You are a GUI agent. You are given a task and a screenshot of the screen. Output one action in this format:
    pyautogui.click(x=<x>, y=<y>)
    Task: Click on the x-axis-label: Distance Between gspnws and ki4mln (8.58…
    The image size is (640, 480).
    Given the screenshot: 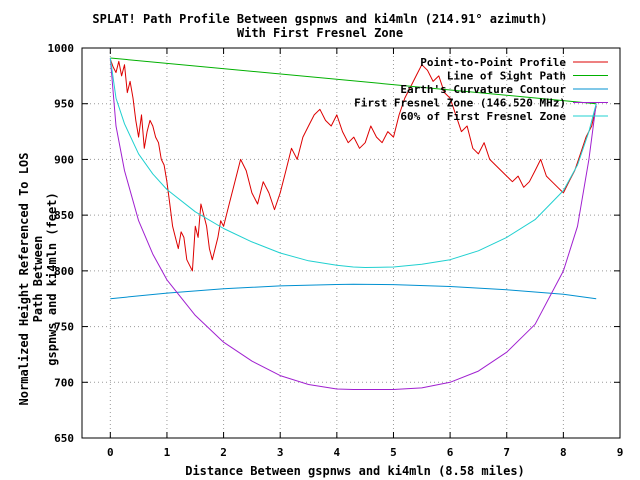 What is the action you would take?
    pyautogui.click(x=355, y=471)
    